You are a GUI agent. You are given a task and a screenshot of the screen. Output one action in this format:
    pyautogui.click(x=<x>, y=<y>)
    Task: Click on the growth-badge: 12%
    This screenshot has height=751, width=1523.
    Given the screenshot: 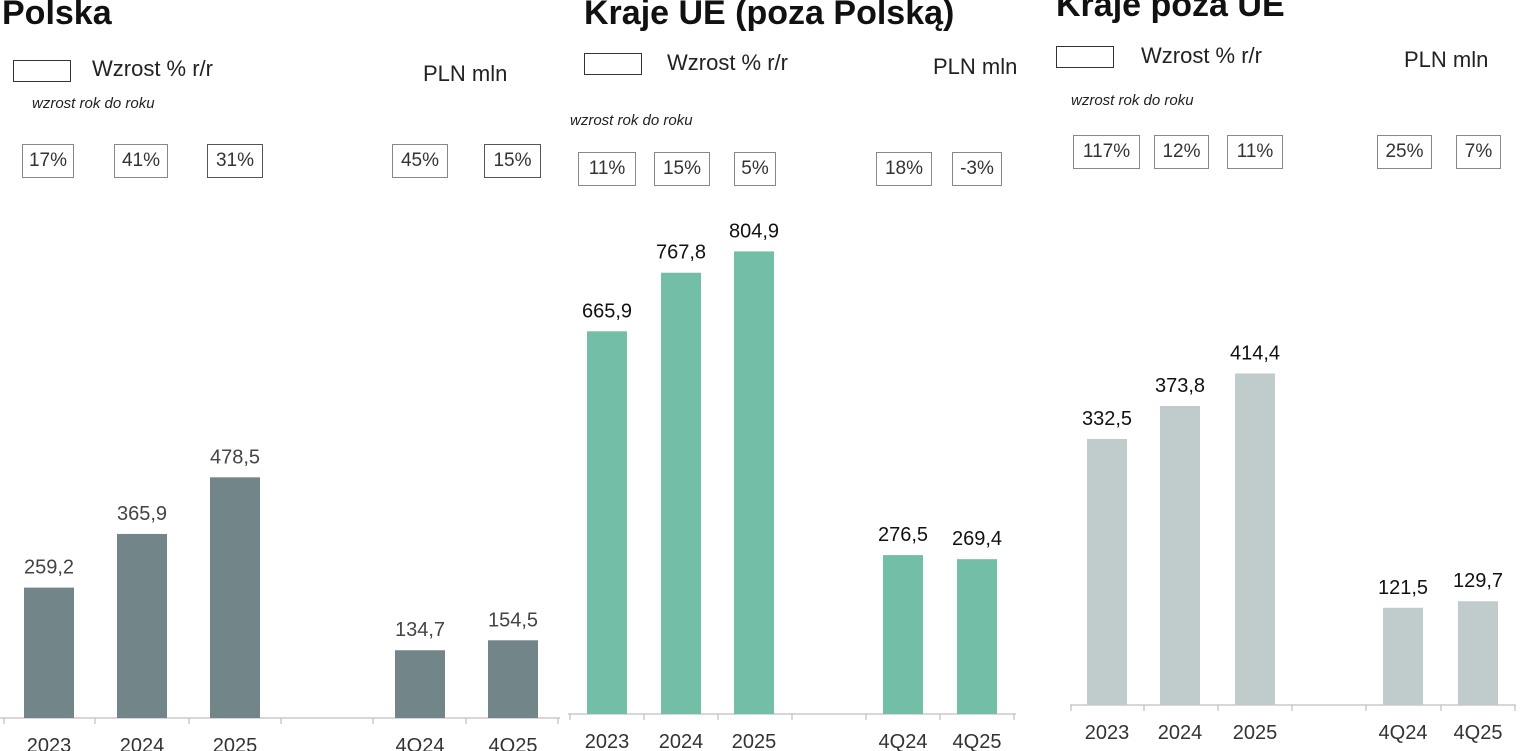 What is the action you would take?
    pyautogui.click(x=1181, y=152)
    